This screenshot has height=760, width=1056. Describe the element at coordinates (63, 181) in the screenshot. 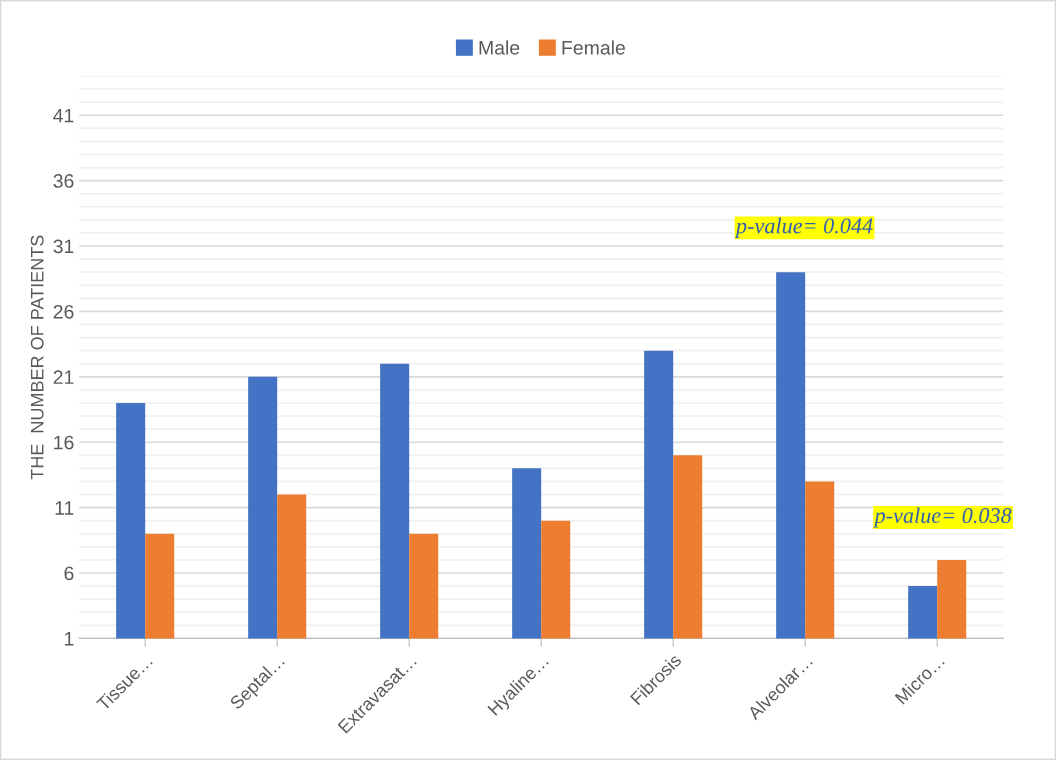

I see `y-tick-label: 36` at that location.